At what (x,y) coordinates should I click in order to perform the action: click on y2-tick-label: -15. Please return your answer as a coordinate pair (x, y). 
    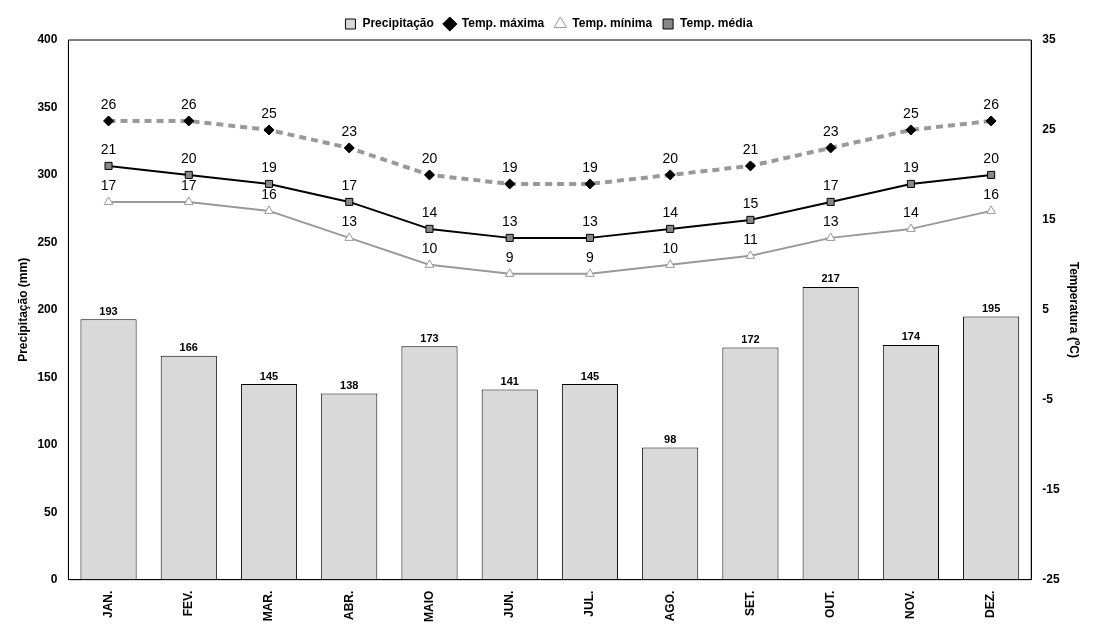
    Looking at the image, I should click on (1051, 489).